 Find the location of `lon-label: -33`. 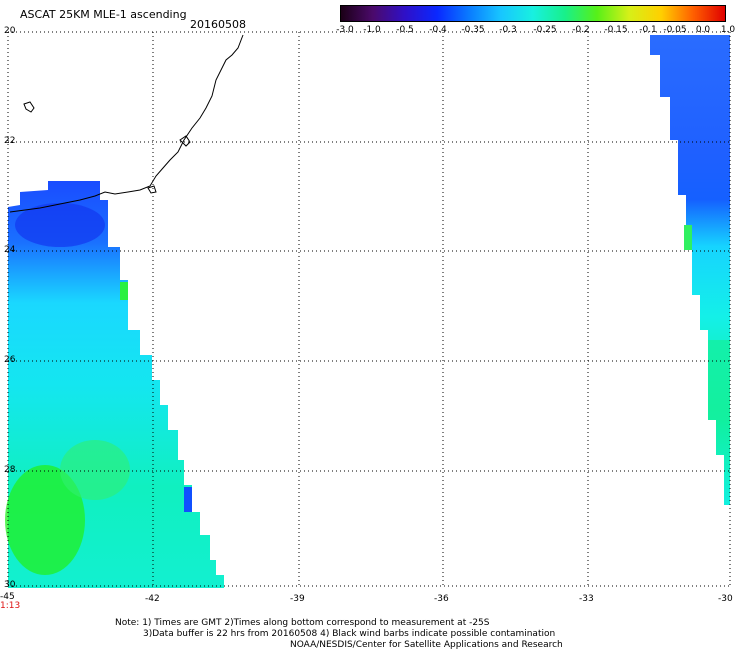

lon-label: -33 is located at coordinates (586, 599).